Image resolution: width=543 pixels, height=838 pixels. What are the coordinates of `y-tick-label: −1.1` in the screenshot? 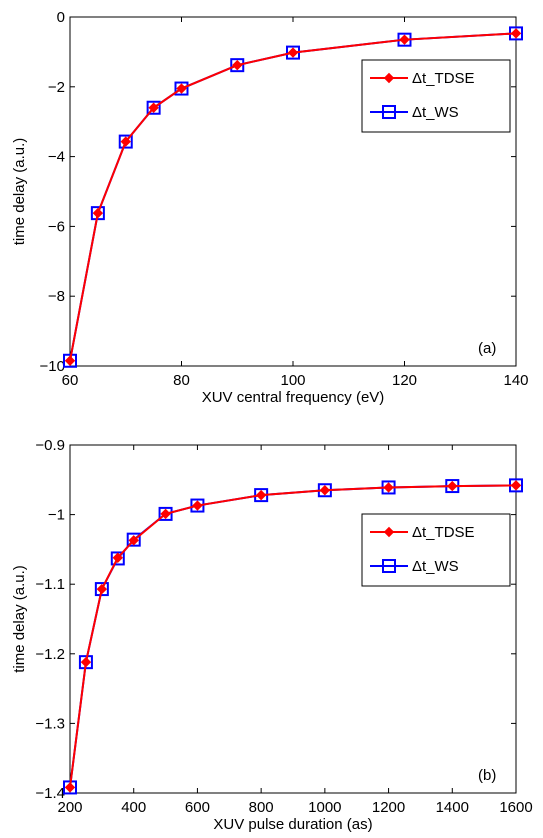 It's located at (50, 584).